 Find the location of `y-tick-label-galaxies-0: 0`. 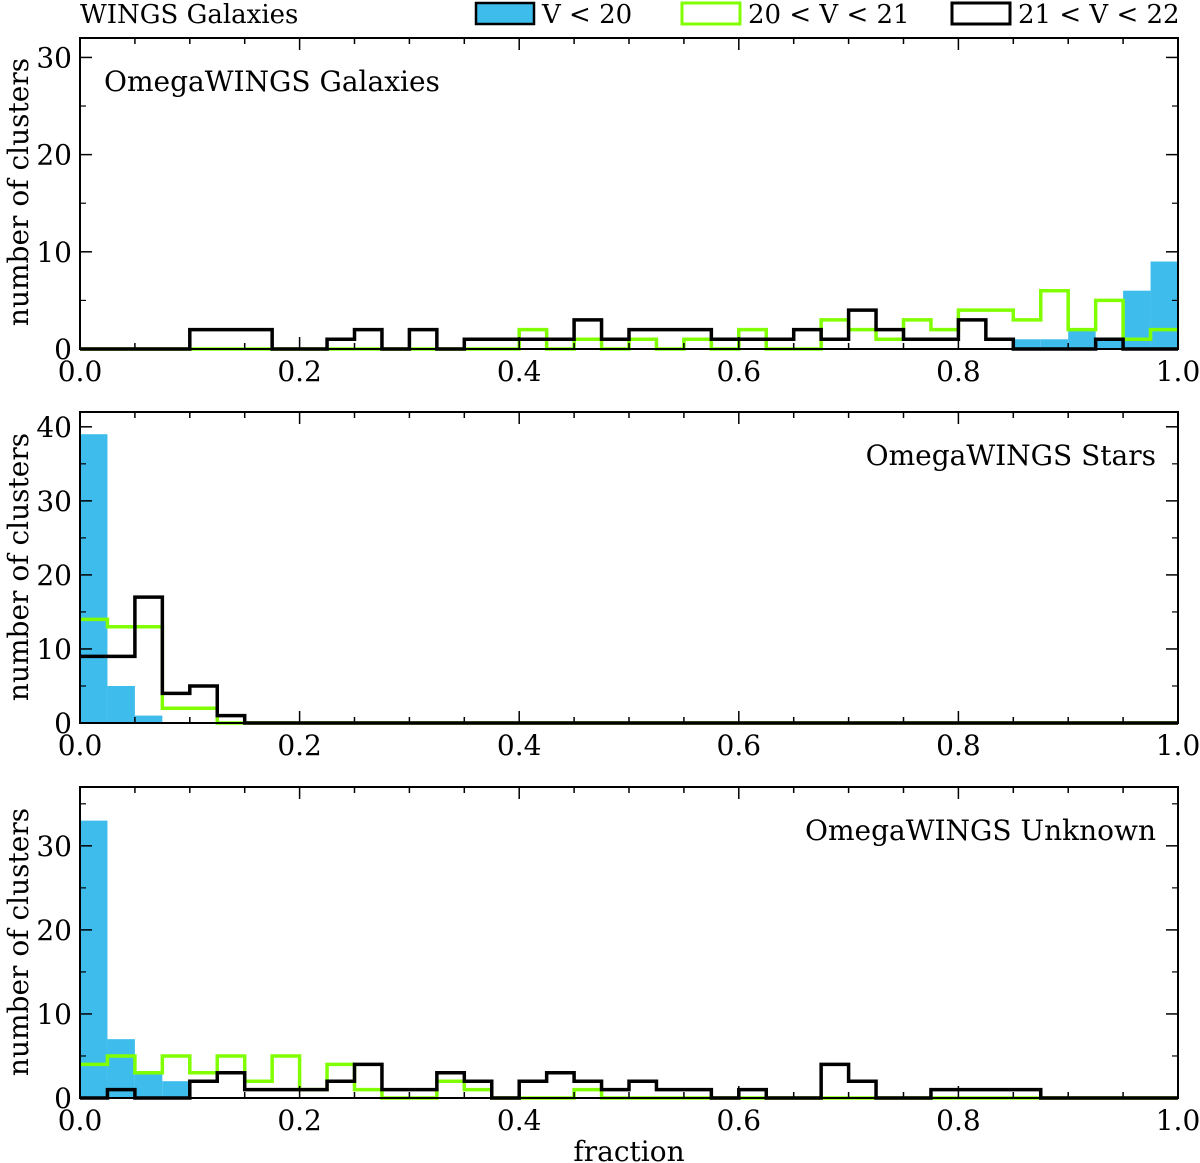

y-tick-label-galaxies-0: 0 is located at coordinates (63, 349).